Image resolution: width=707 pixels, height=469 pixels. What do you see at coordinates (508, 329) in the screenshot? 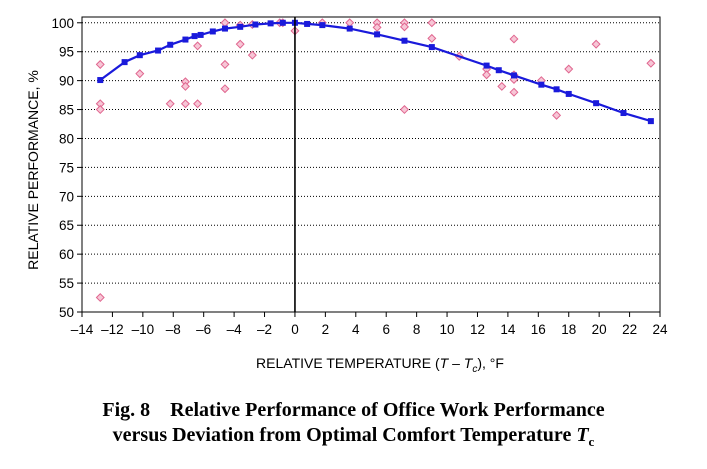
I see `x-tick-label: 14` at bounding box center [508, 329].